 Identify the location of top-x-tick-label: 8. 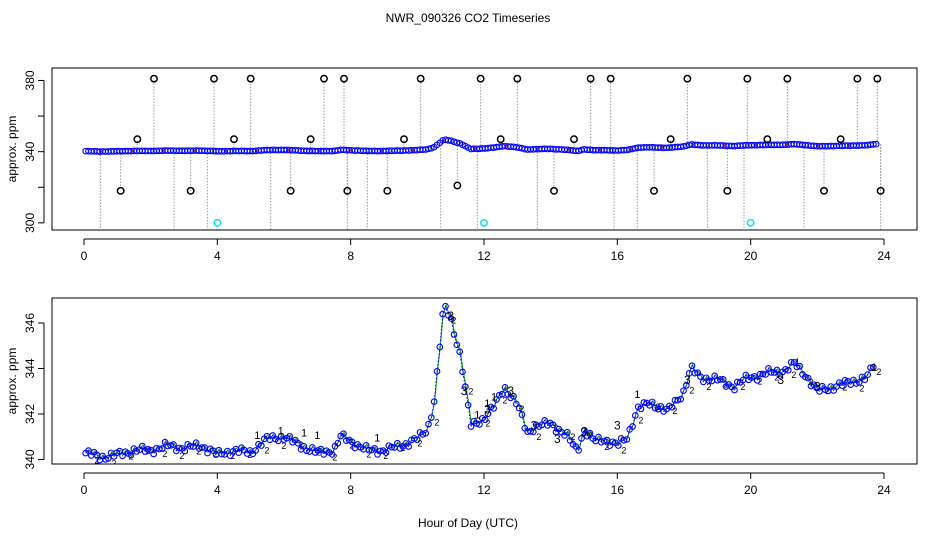
(350, 256).